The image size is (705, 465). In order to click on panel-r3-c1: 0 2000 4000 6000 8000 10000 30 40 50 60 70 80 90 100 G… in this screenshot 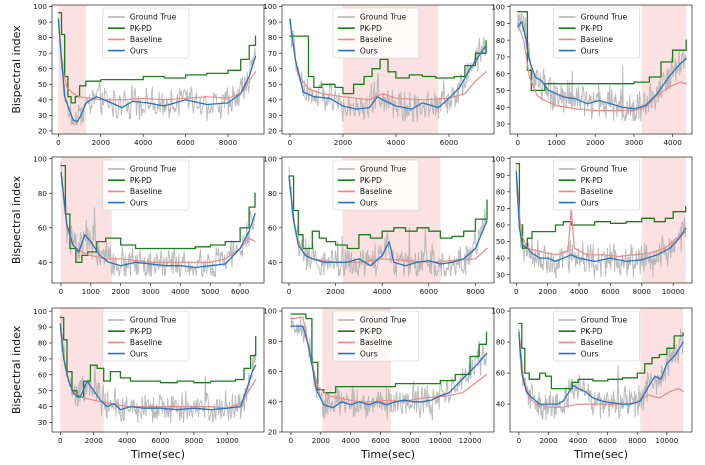, I will do `click(137, 384)`.